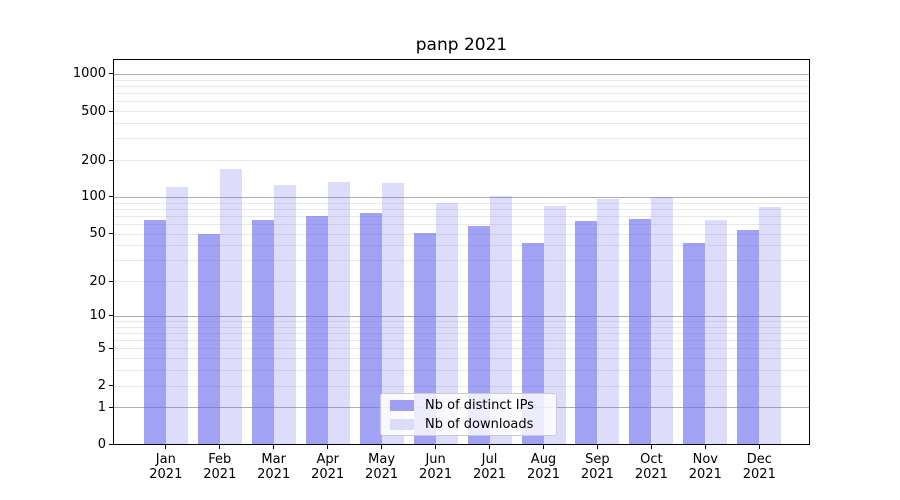 The height and width of the screenshot is (500, 900). What do you see at coordinates (424, 338) in the screenshot?
I see `bar-ips-jun` at bounding box center [424, 338].